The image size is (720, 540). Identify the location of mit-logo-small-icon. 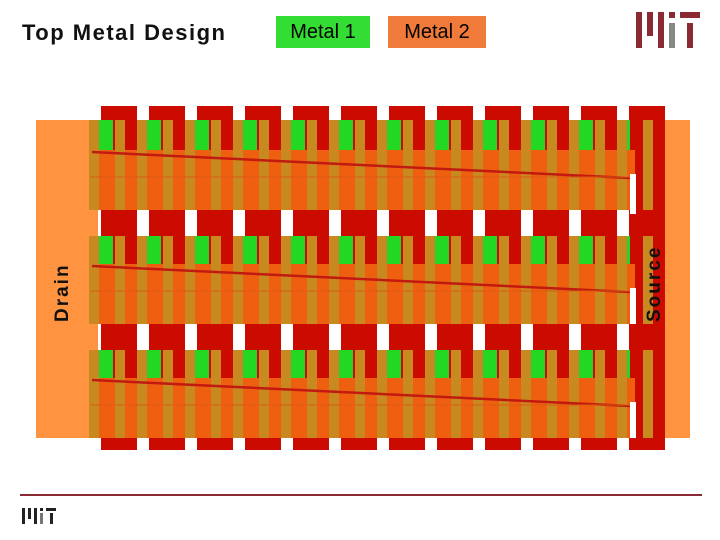
(39, 516).